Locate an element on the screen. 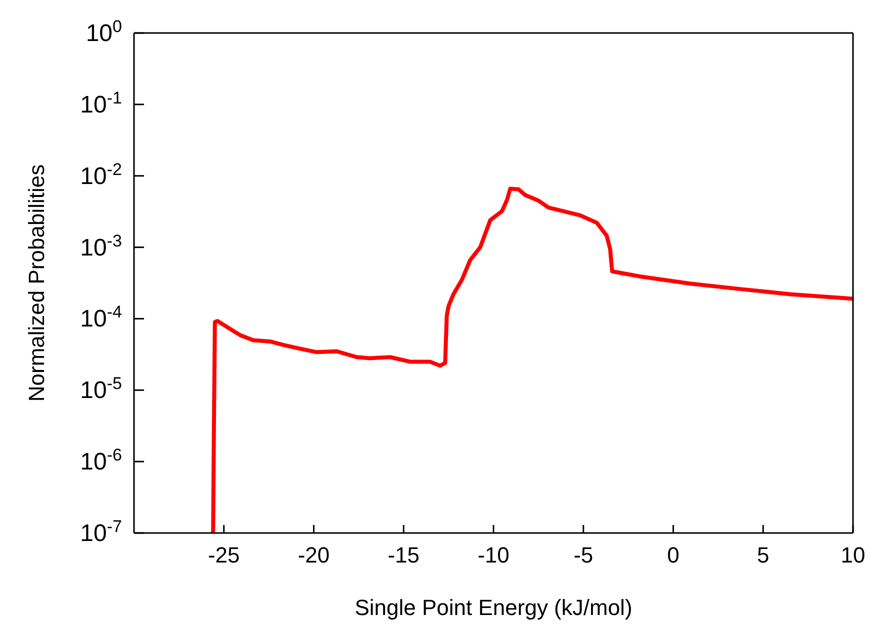 This screenshot has width=881, height=631. x-tick-label: -10 is located at coordinates (494, 555).